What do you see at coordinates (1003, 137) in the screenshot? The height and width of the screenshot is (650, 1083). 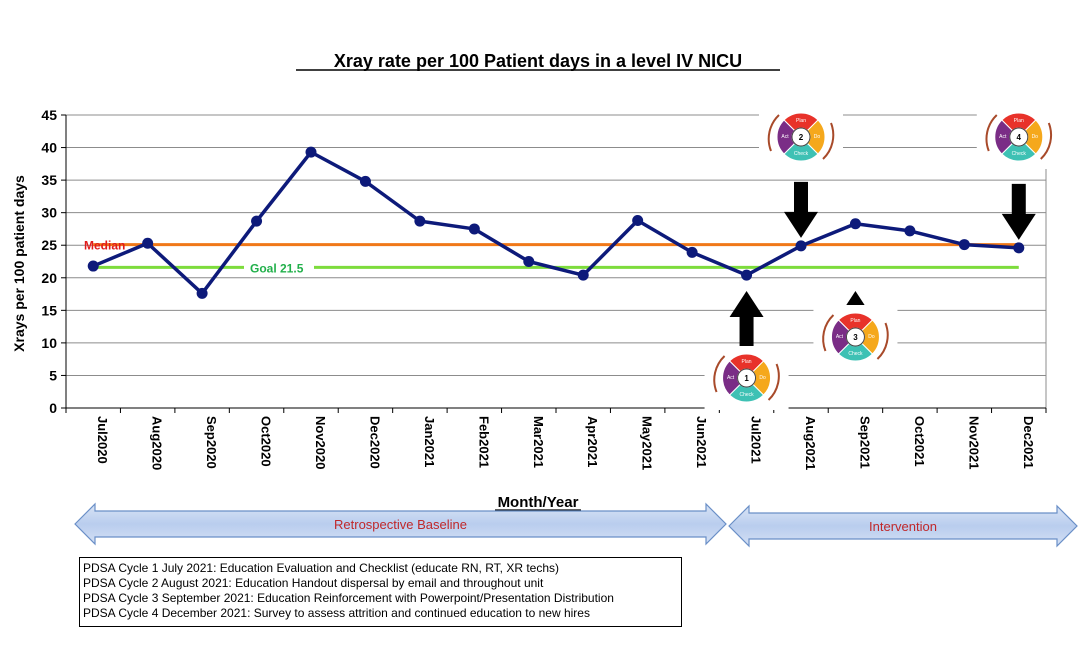 I see `pdsa-wheel-4-label: Act` at bounding box center [1003, 137].